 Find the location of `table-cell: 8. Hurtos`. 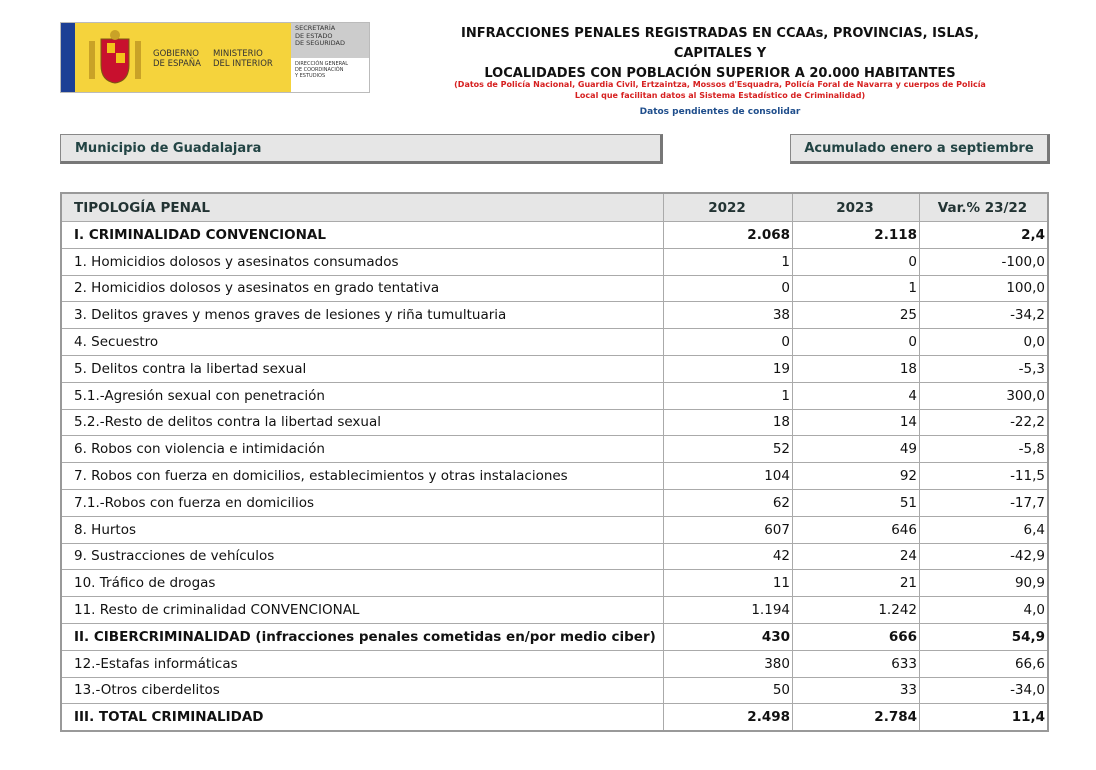

table-cell: 8. Hurtos is located at coordinates (362, 529).